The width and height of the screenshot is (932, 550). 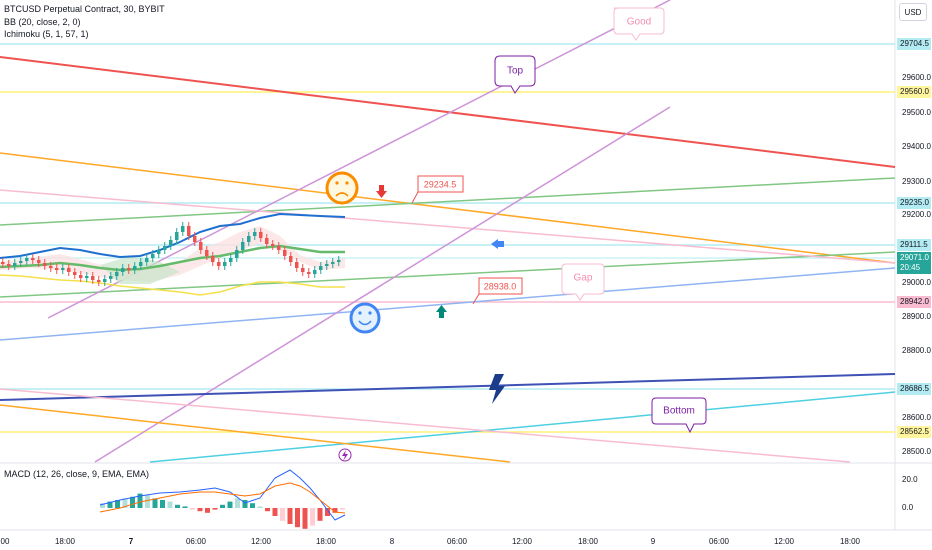 I want to click on currency-button: USD, so click(x=913, y=12).